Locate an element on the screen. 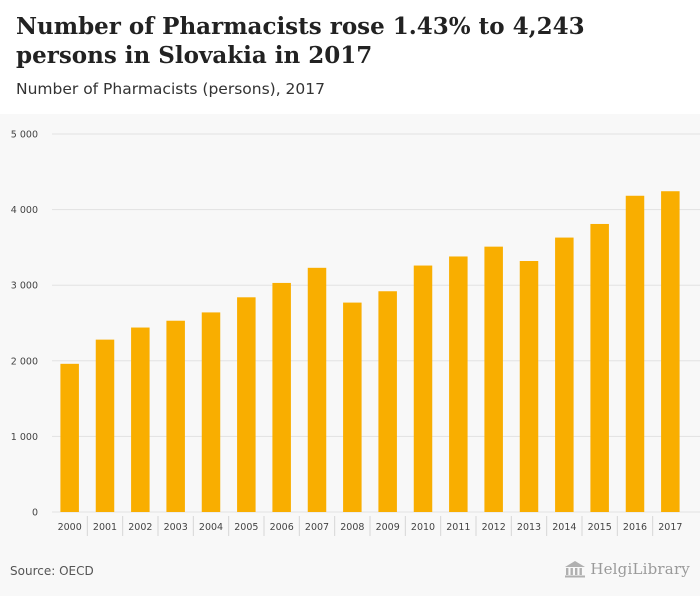 The height and width of the screenshot is (596, 700). x-tick-label: 2015 is located at coordinates (600, 527).